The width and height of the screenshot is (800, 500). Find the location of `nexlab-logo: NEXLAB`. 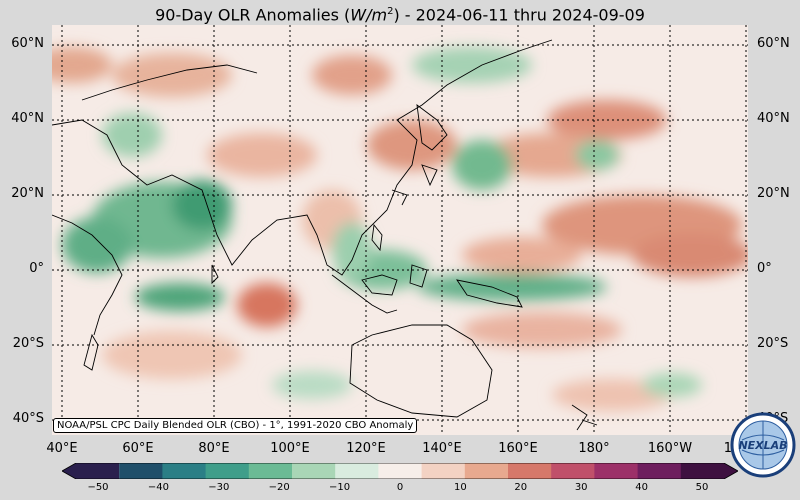

nexlab-logo: NEXLAB is located at coordinates (763, 445).